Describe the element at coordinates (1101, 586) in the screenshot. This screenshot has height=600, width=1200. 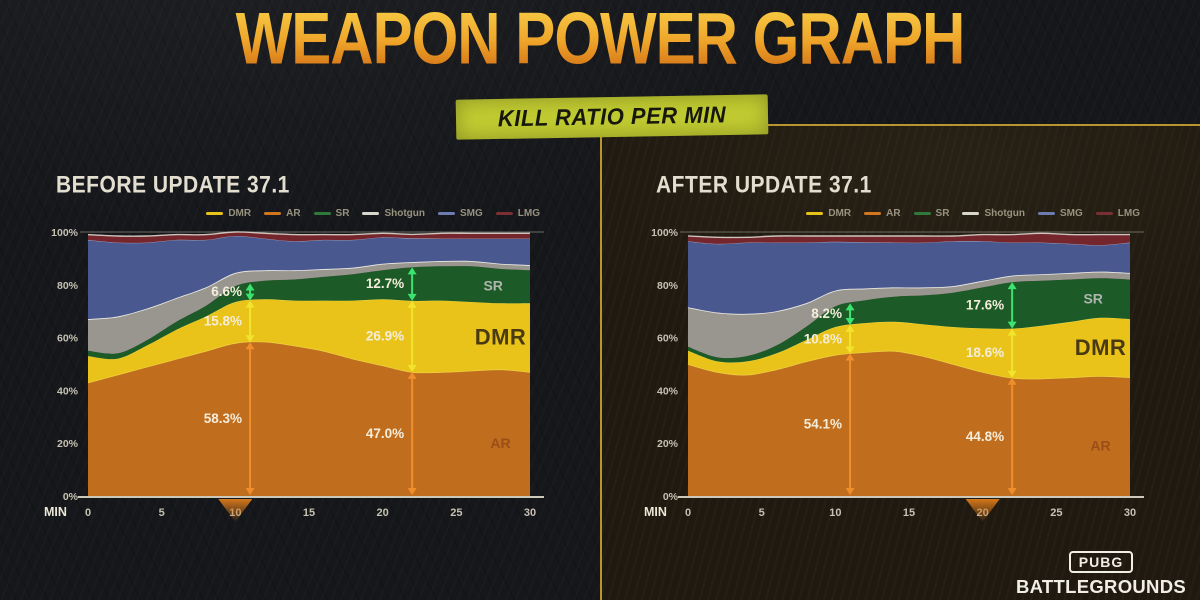
I see `pubg-logo-battlegrounds: BATTLEGROUNDS` at that location.